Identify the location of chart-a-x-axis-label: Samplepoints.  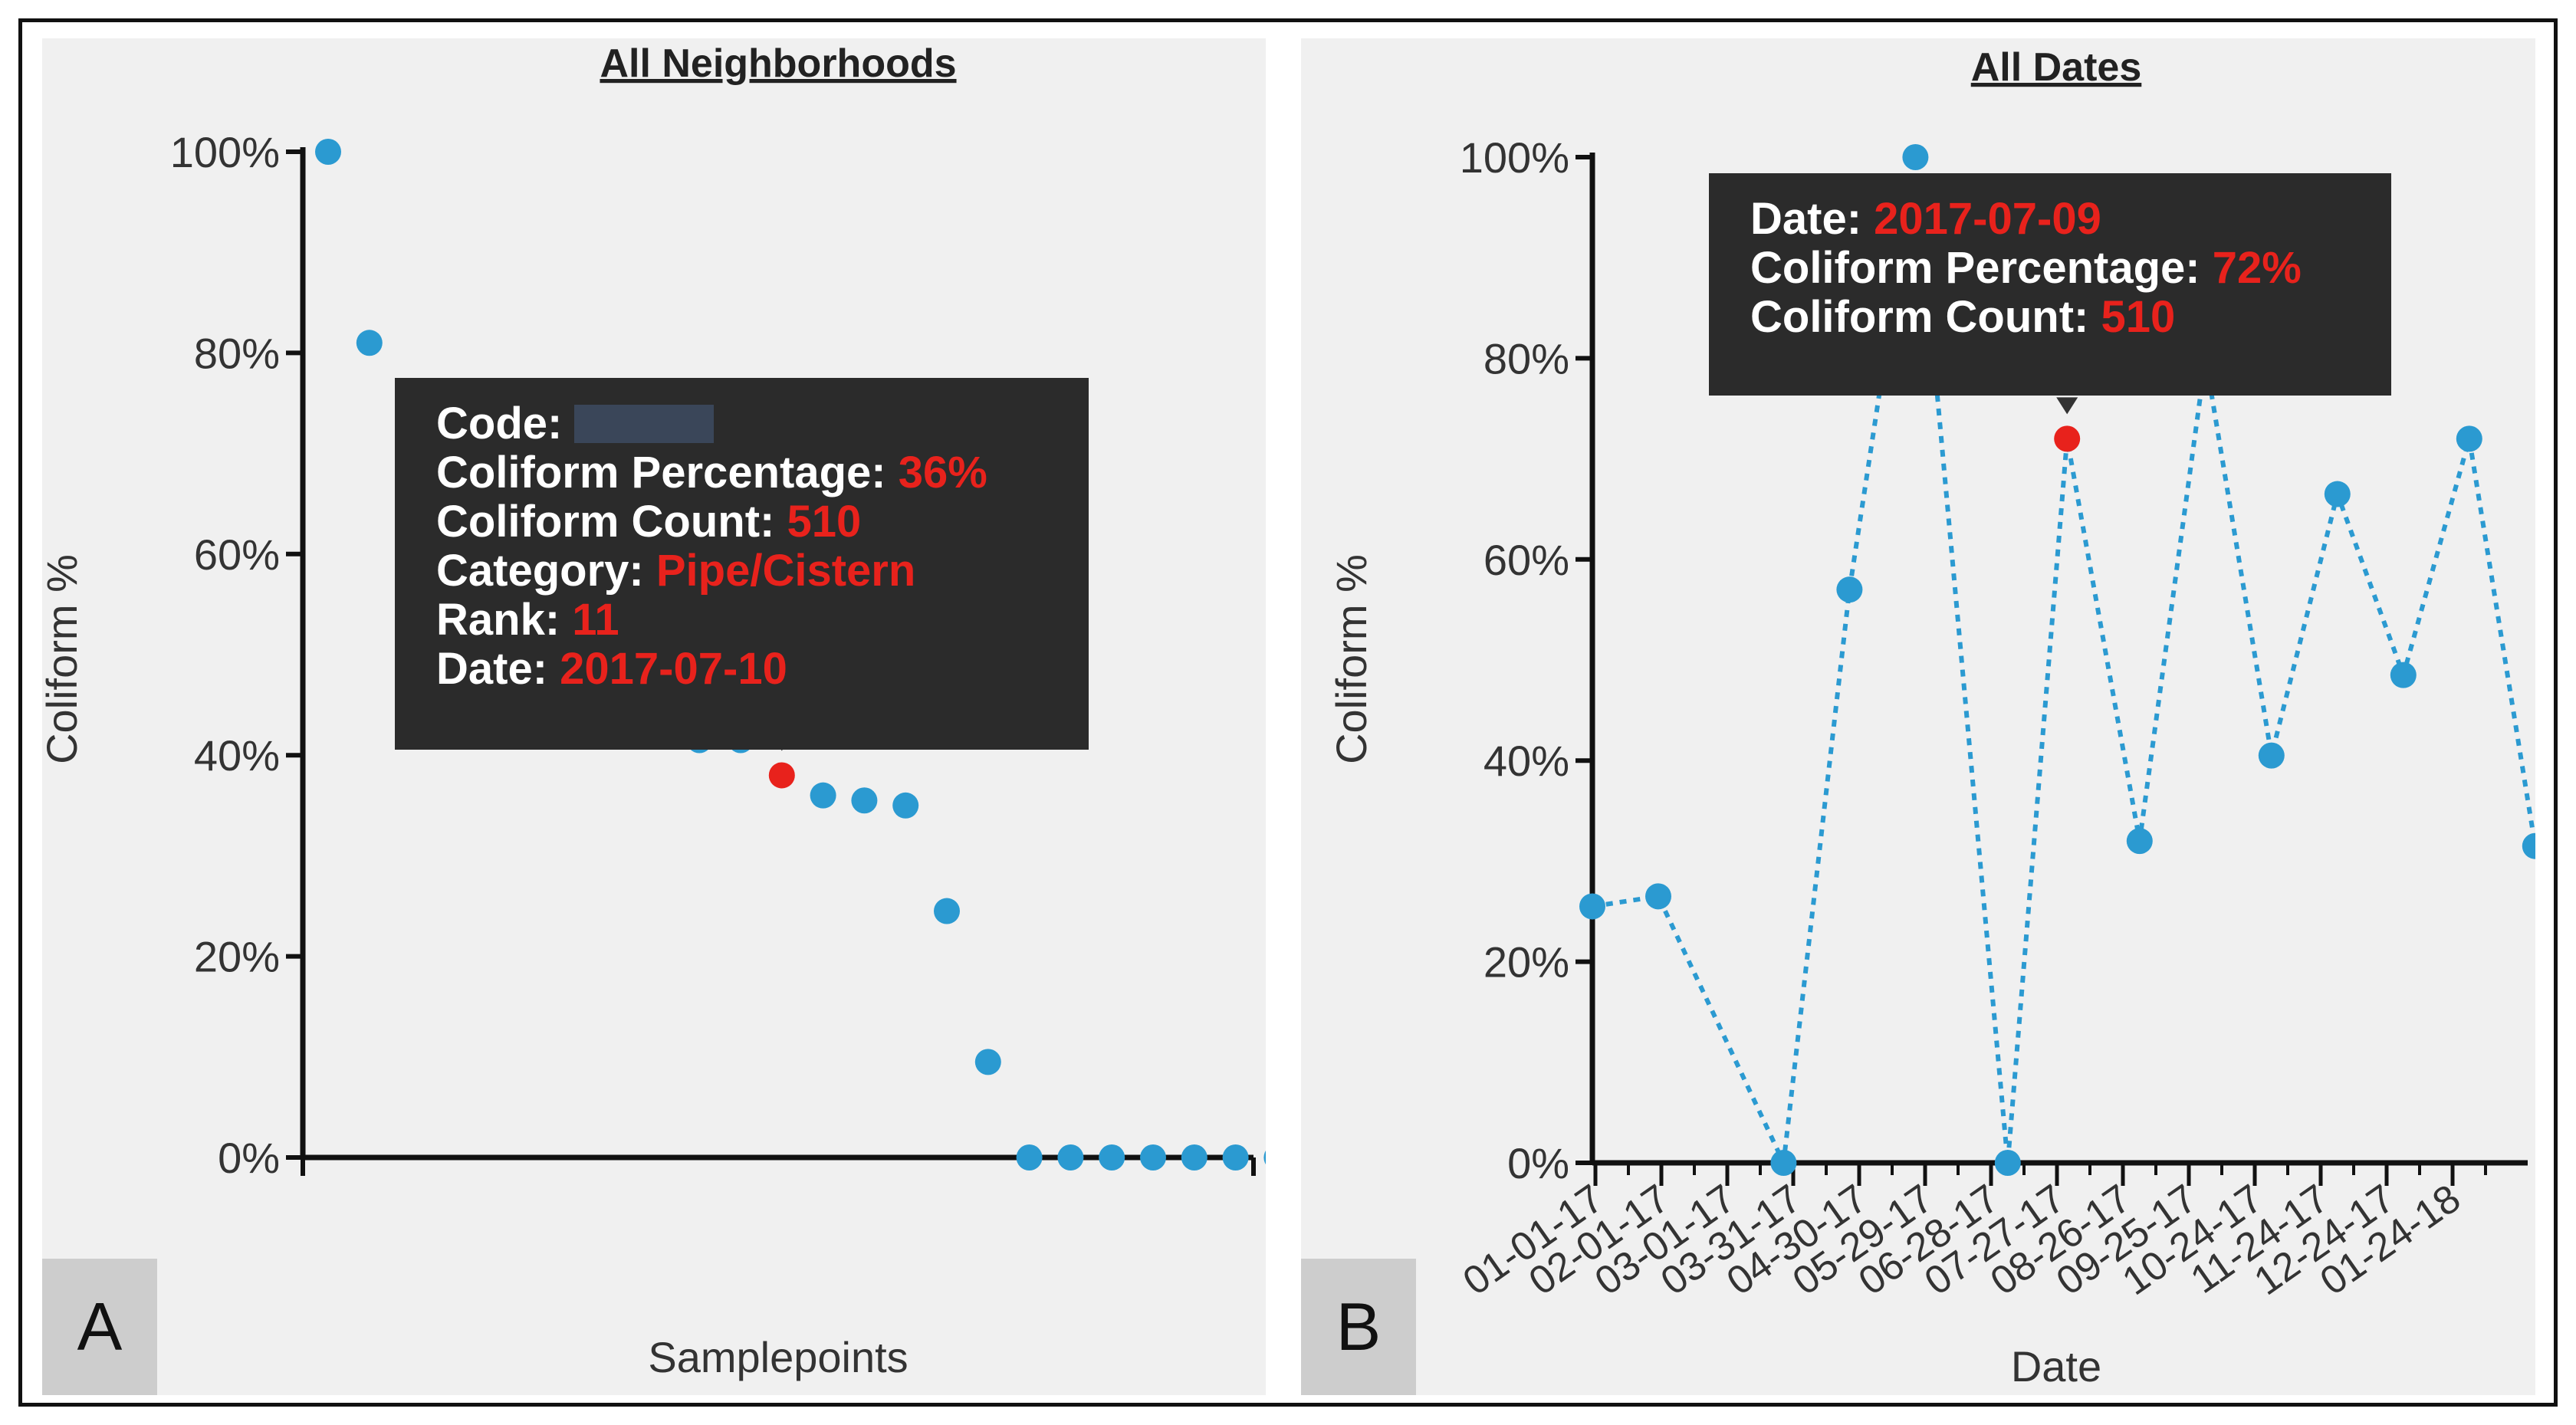
(778, 1357).